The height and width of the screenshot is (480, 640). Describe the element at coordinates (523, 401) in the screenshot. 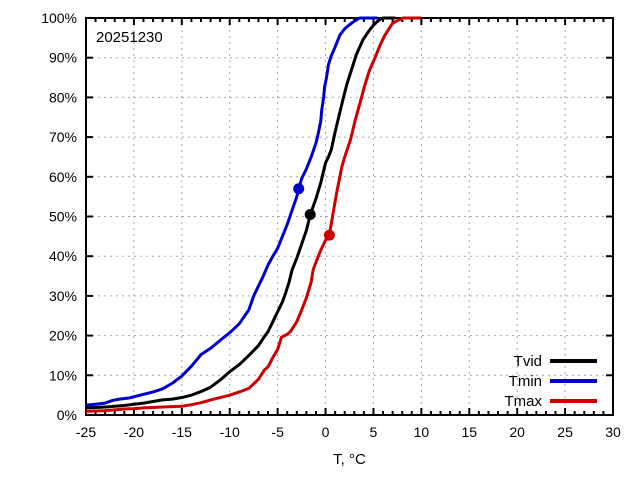

I see `legend-label-tmax: Tmax` at that location.